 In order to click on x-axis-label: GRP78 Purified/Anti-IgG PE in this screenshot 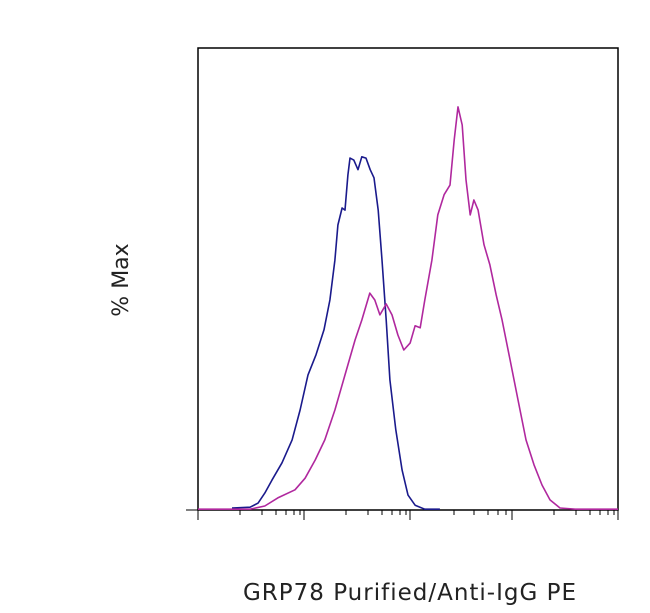, I will do `click(410, 593)`.